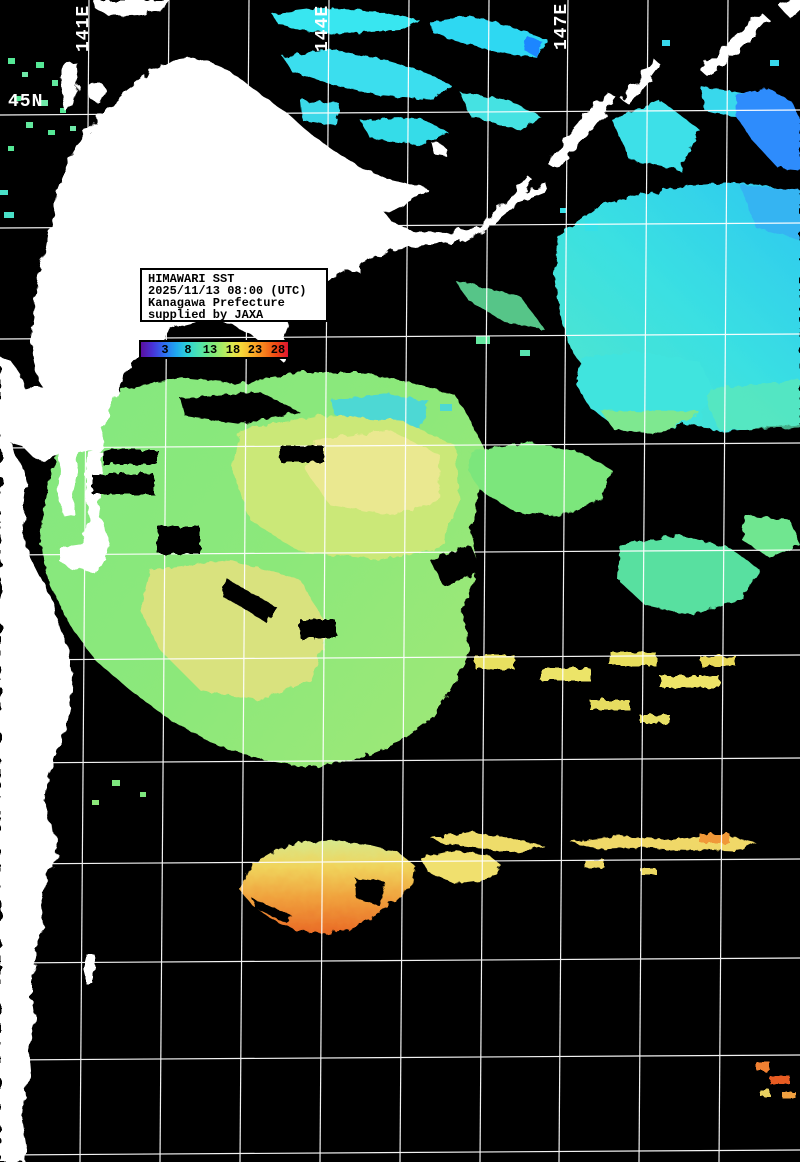 The width and height of the screenshot is (800, 1162). Describe the element at coordinates (191, 279) in the screenshot. I see `info-title: HIMAWARI SST` at that location.